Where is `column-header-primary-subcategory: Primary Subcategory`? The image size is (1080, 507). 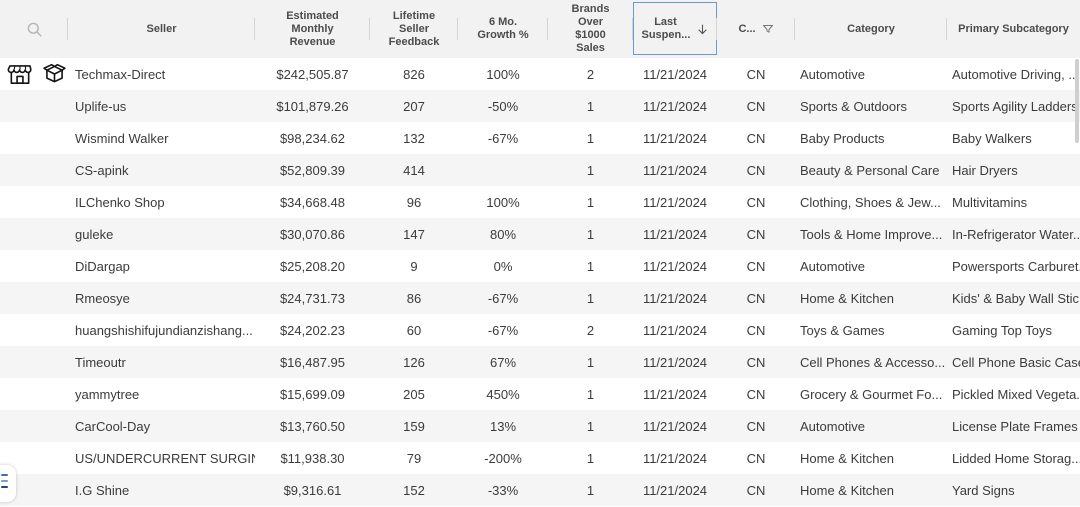
column-header-primary-subcategory: Primary Subcategory is located at coordinates (1013, 29).